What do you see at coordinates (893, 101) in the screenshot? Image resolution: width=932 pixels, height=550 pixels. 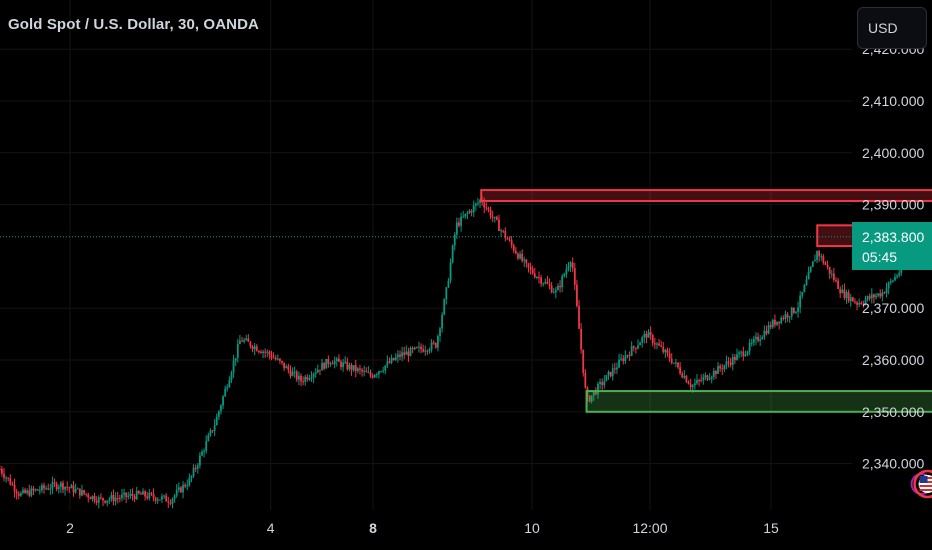 I see `price-tick-label: 2,410.000` at bounding box center [893, 101].